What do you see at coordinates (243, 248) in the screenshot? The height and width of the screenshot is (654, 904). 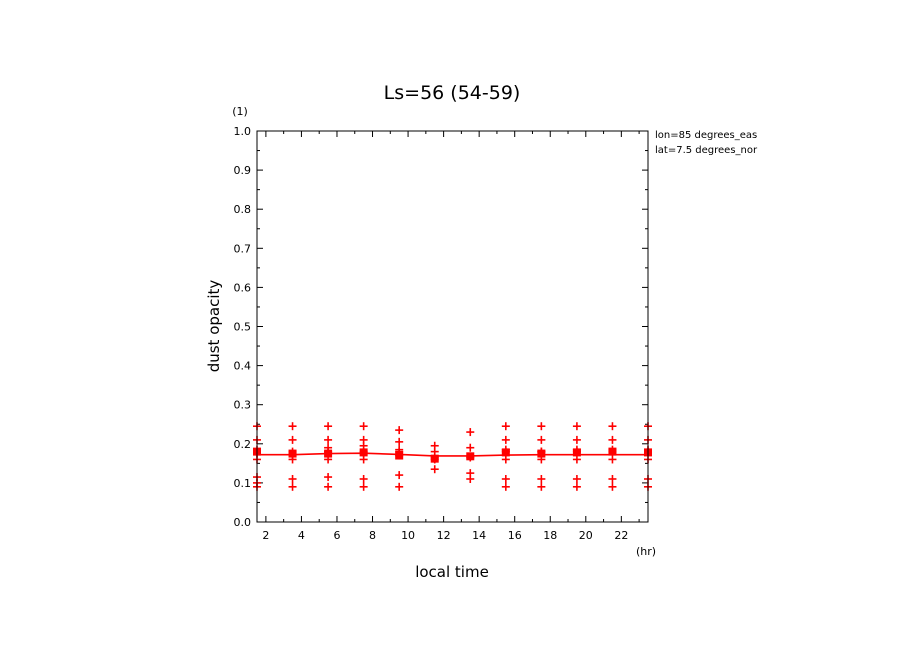 I see `y-tick-label: 0.7` at bounding box center [243, 248].